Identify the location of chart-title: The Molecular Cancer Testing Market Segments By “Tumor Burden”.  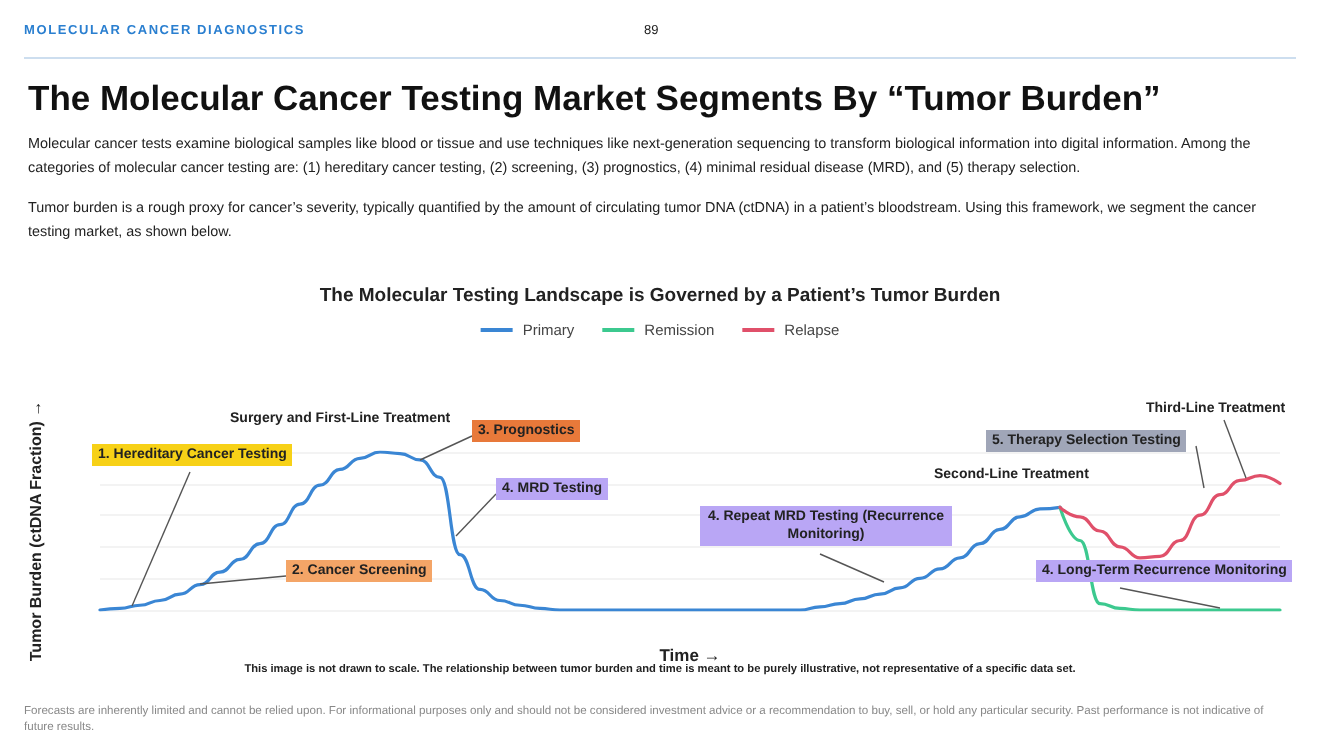
(594, 99).